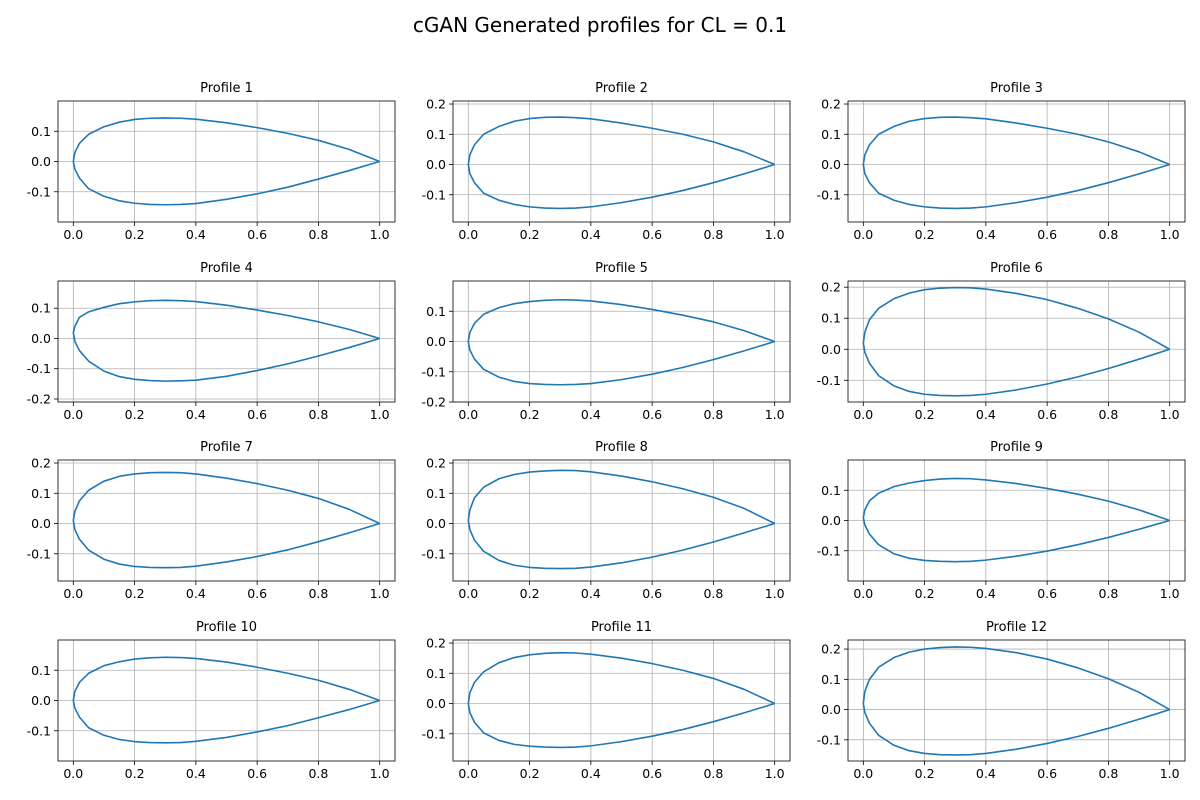 This screenshot has width=1200, height=800. I want to click on subplot-profile-8: Profile 8 0.0 0.2 0.4 0.6 0.8 1.0 -0.1 0.0 0.1 0.2, so click(606, 520).